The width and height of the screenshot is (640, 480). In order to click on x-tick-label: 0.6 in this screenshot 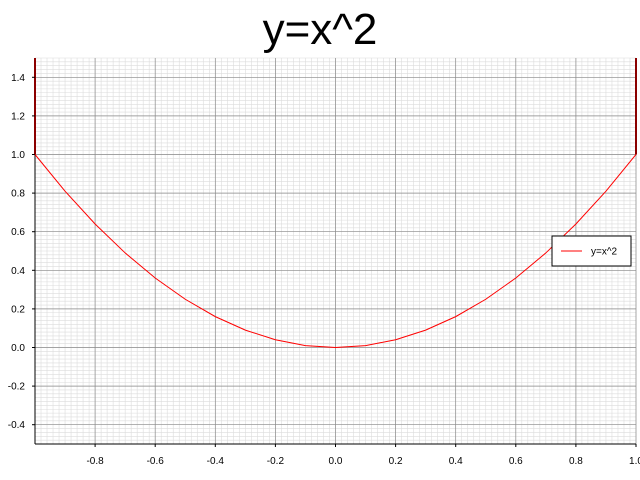, I will do `click(516, 461)`.